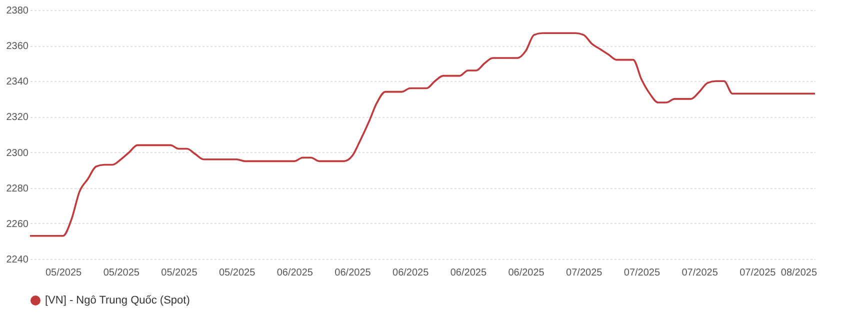 The height and width of the screenshot is (330, 855). What do you see at coordinates (17, 118) in the screenshot?
I see `y-tick-label: 2320` at bounding box center [17, 118].